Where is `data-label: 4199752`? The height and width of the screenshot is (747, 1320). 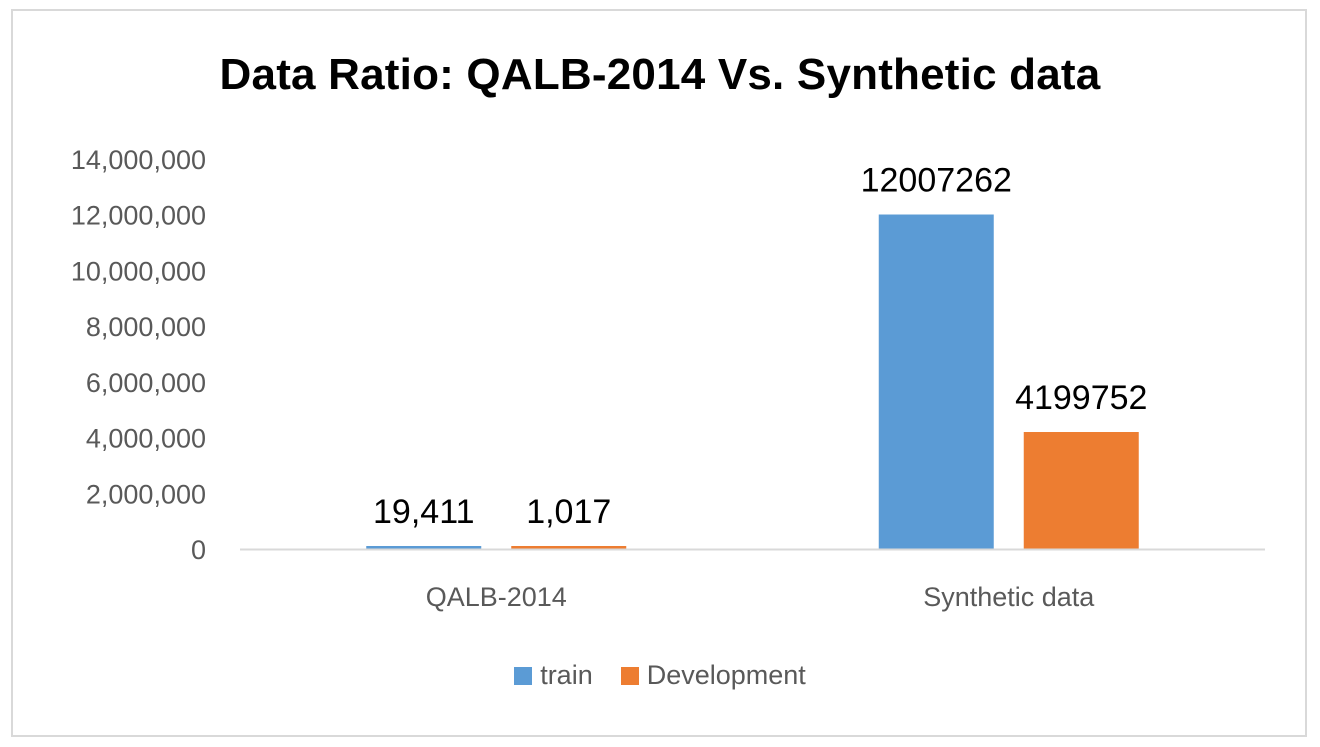 data-label: 4199752 is located at coordinates (1081, 398).